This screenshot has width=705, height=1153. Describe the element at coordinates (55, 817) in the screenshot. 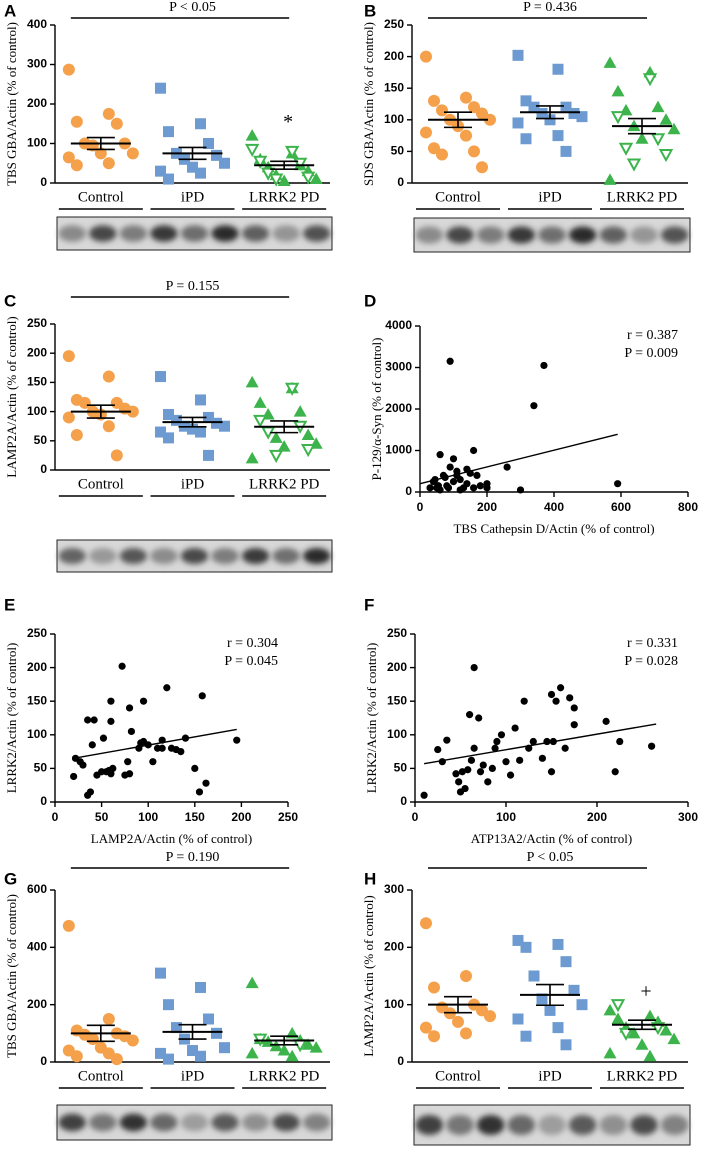

I see `x-tick-label: 0` at that location.